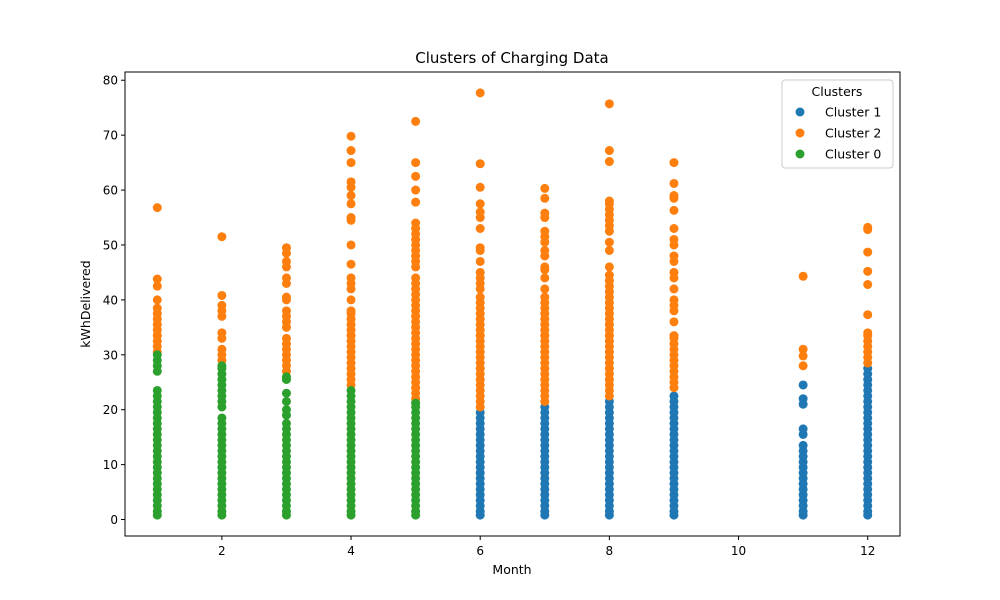 The image size is (1000, 600). Describe the element at coordinates (853, 112) in the screenshot. I see `legend-label: Cluster 1` at that location.